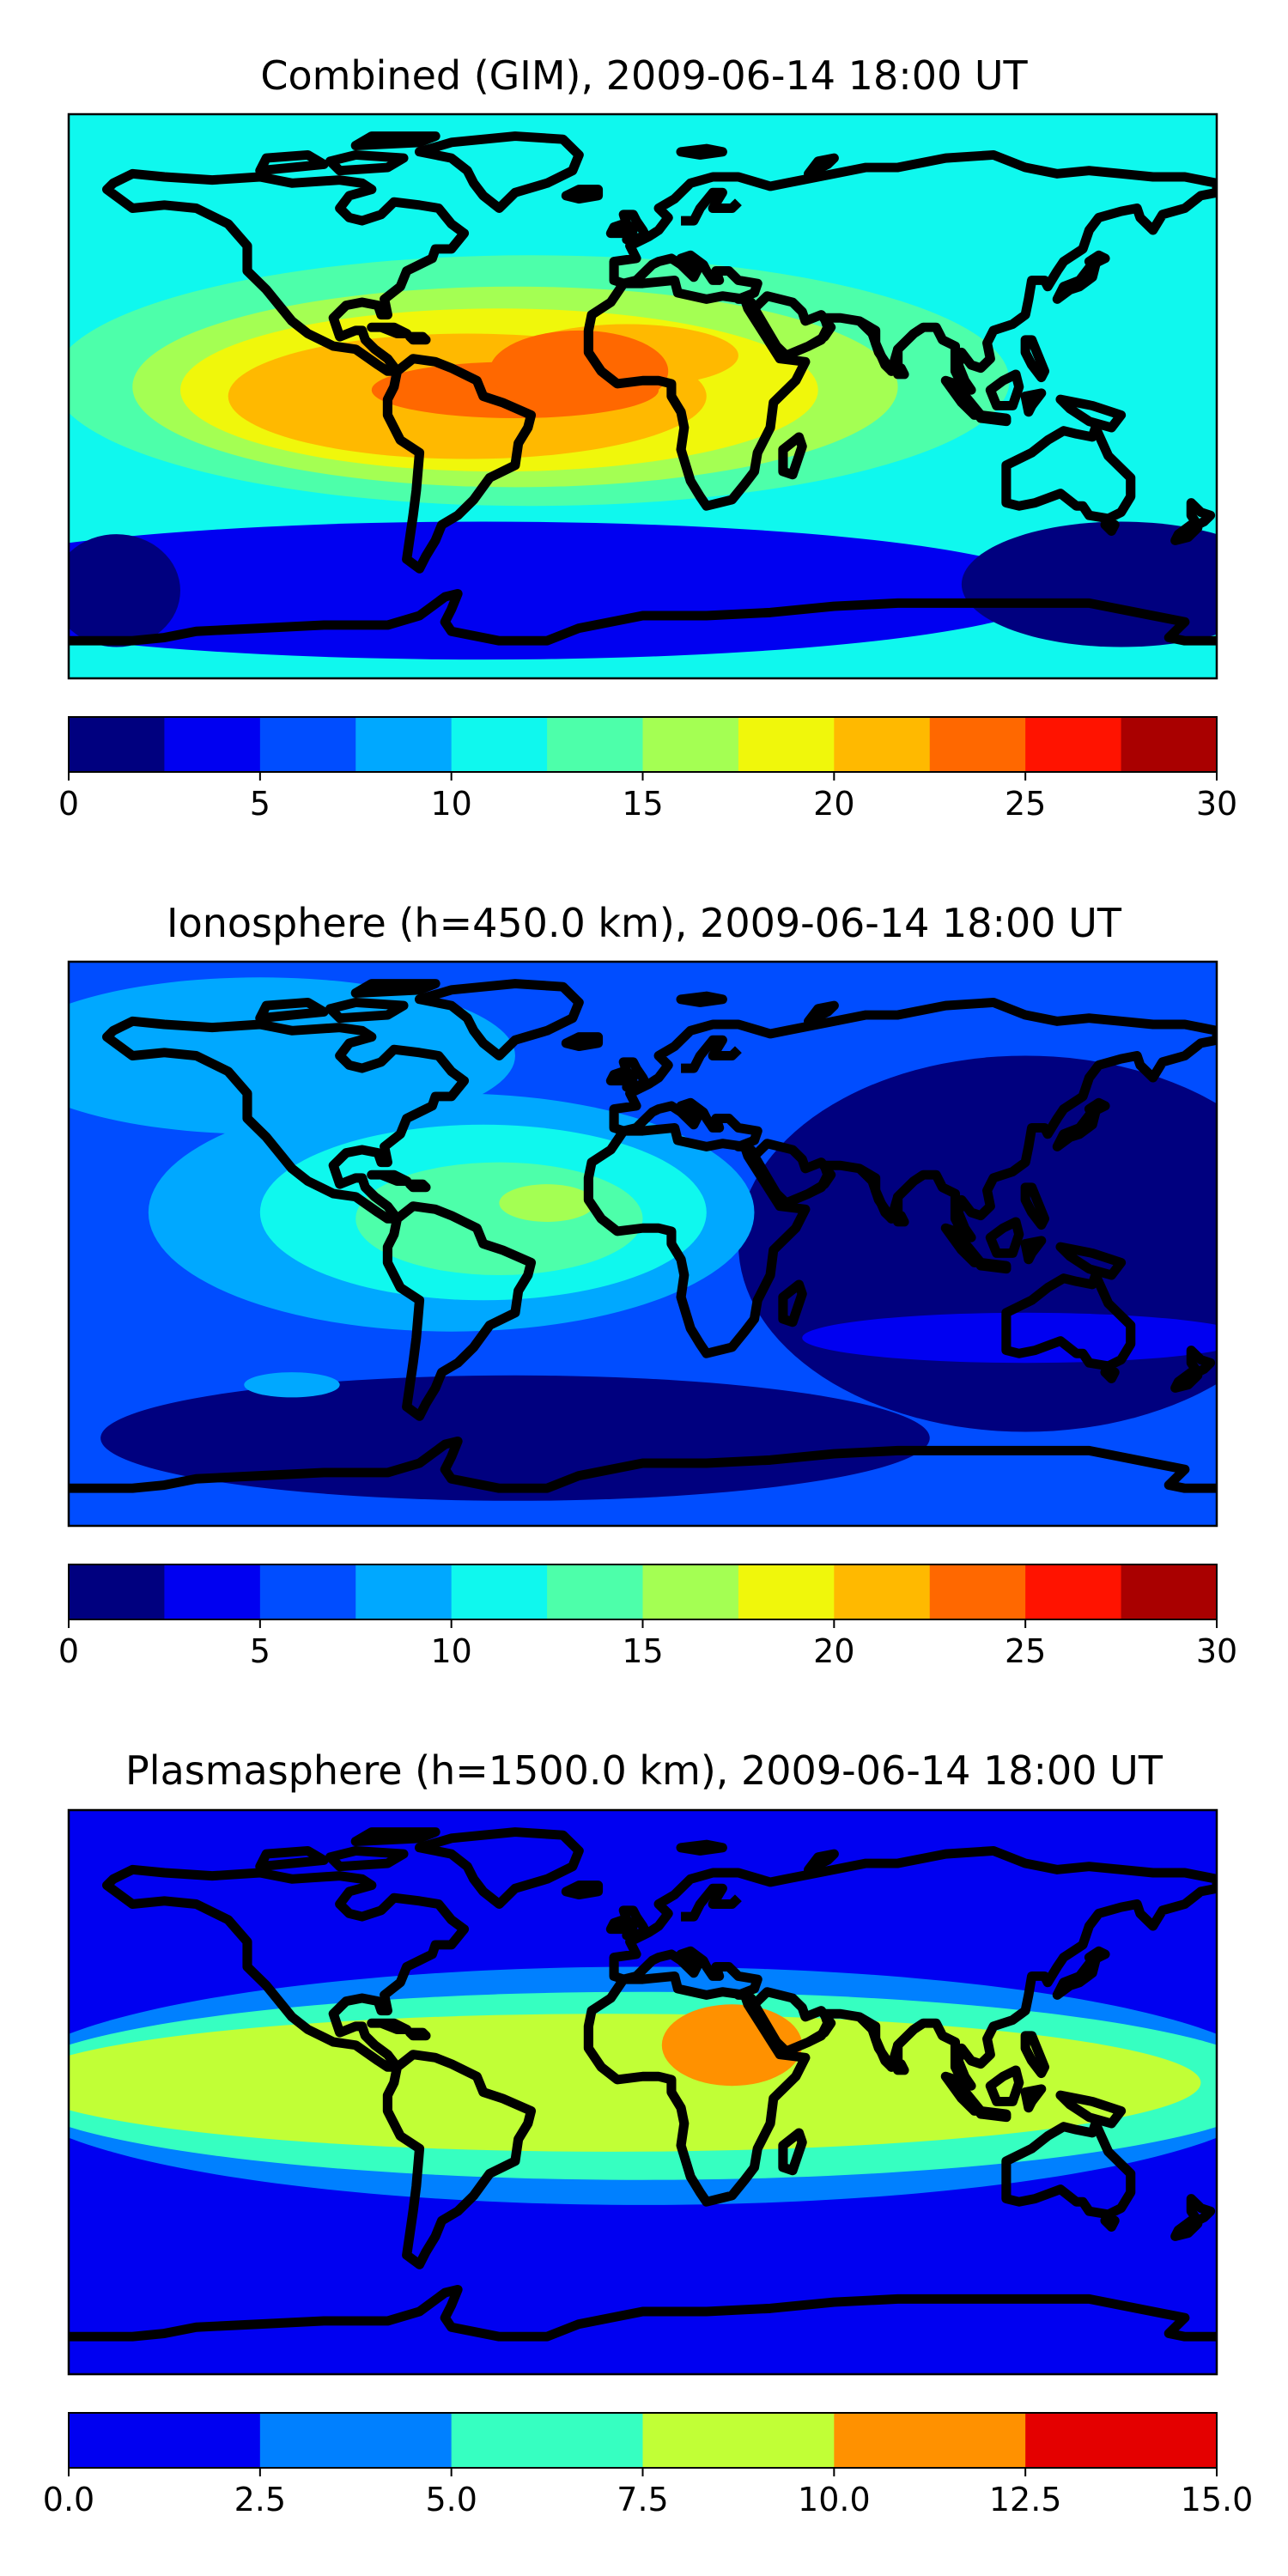  Describe the element at coordinates (834, 2500) in the screenshot. I see `colorbar-tick-label: 10.0` at that location.